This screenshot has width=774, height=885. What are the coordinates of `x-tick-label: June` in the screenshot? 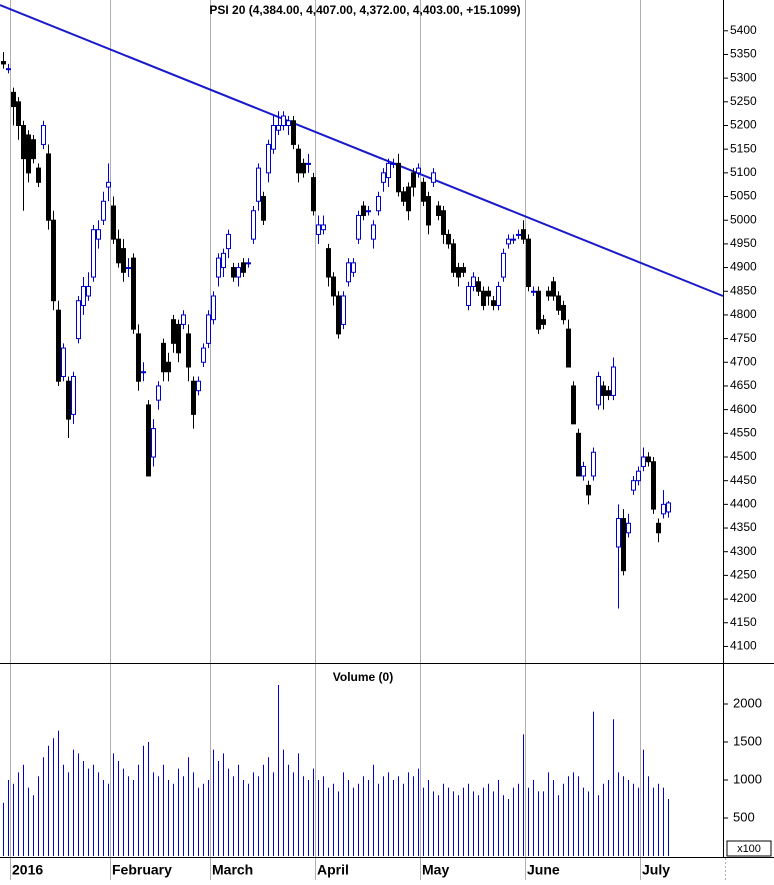 It's located at (543, 870).